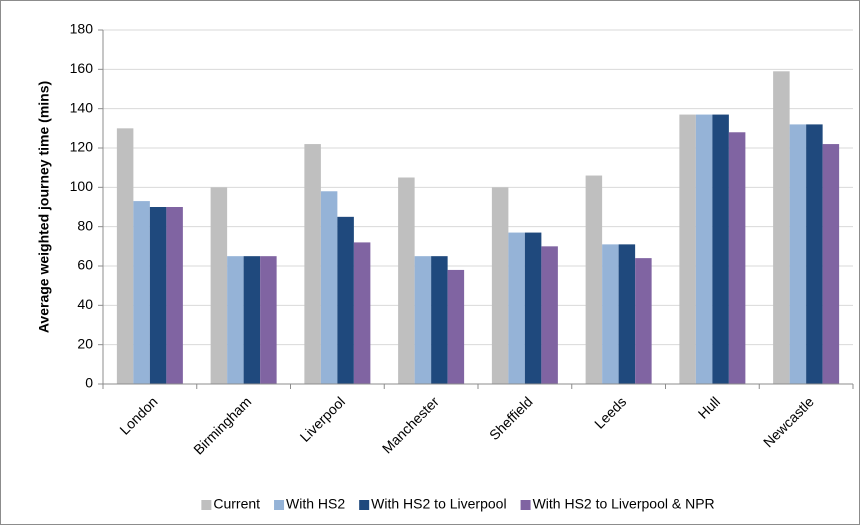  What do you see at coordinates (82, 29) in the screenshot?
I see `y-tick-label: 180` at bounding box center [82, 29].